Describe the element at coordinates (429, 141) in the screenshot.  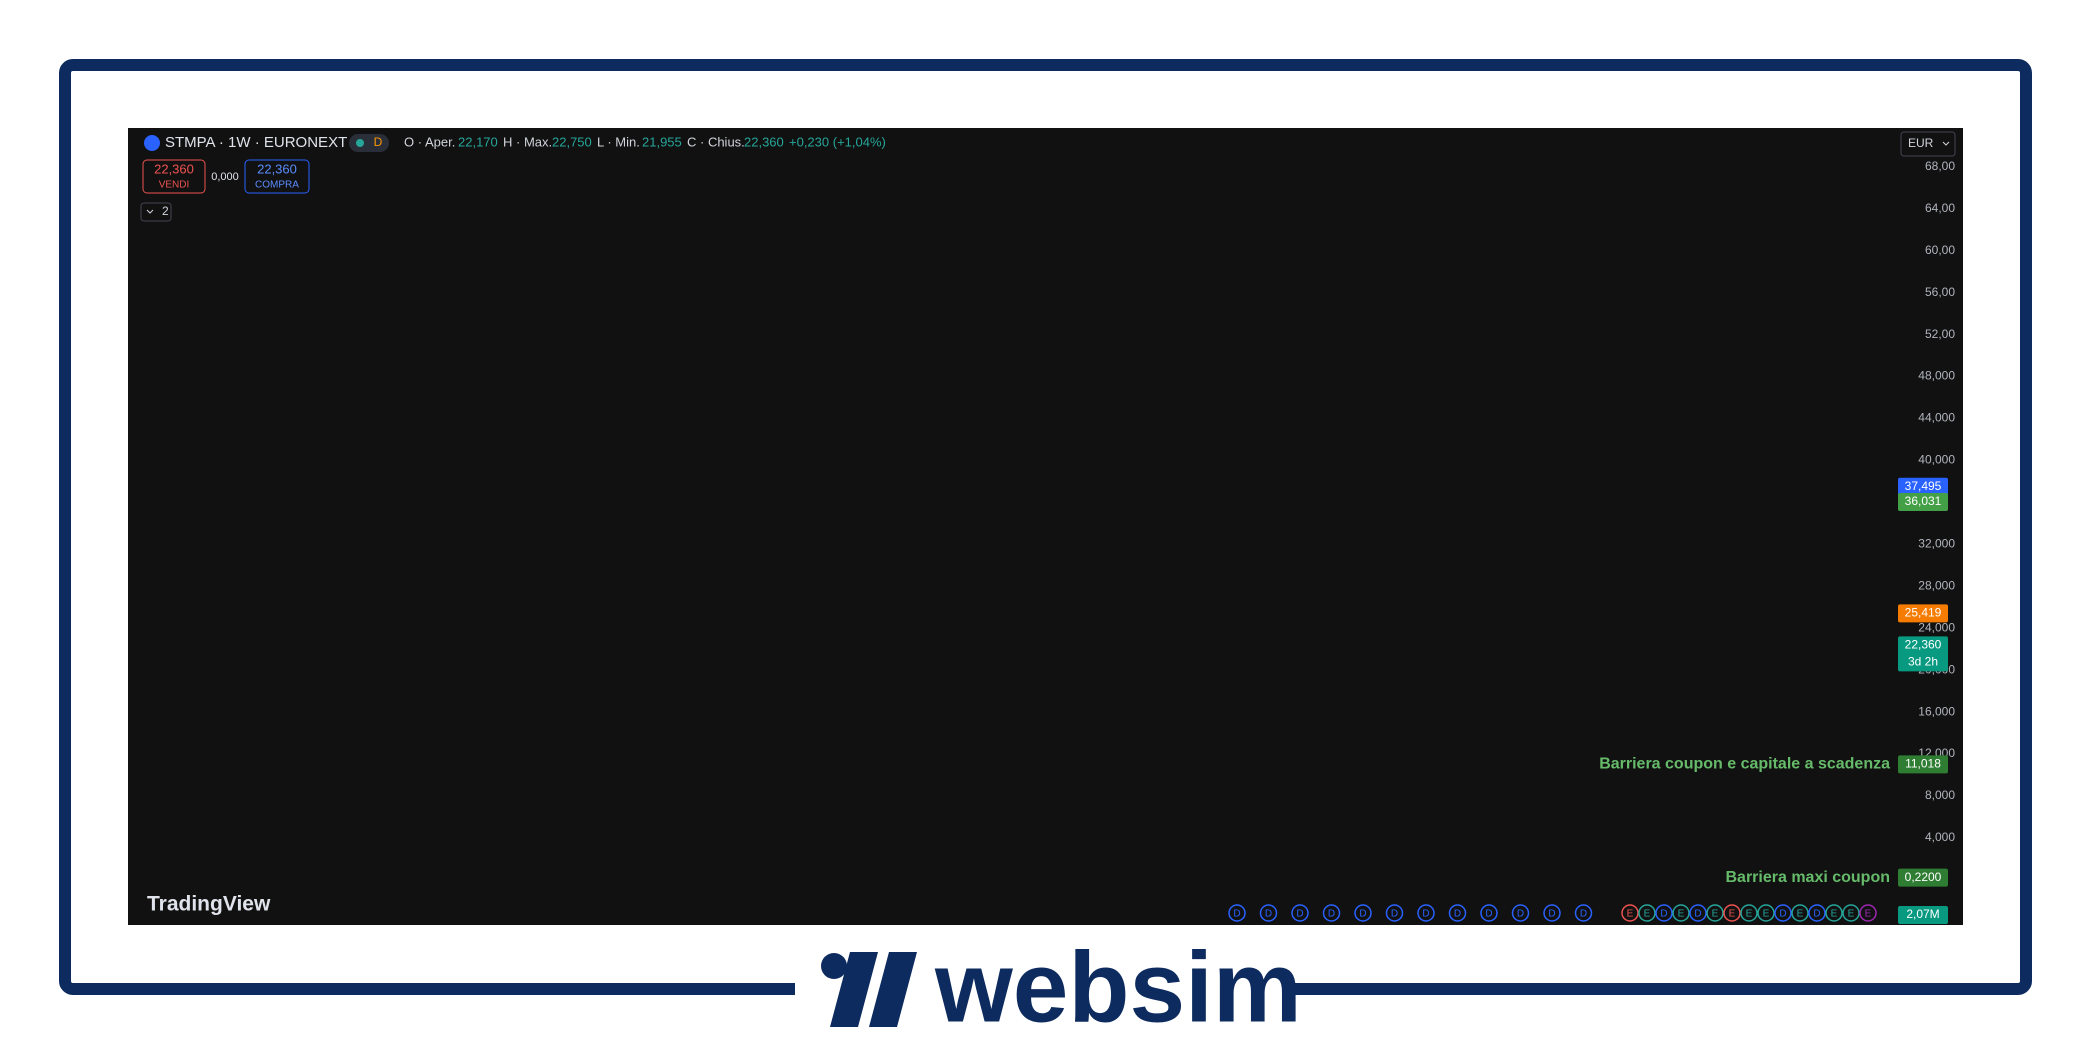
I see `ohlc-label: O · Aper.` at that location.